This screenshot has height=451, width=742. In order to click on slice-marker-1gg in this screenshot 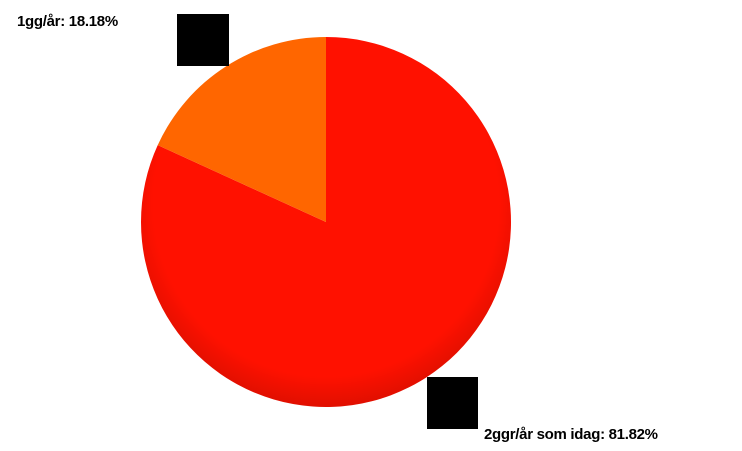, I will do `click(203, 40)`.